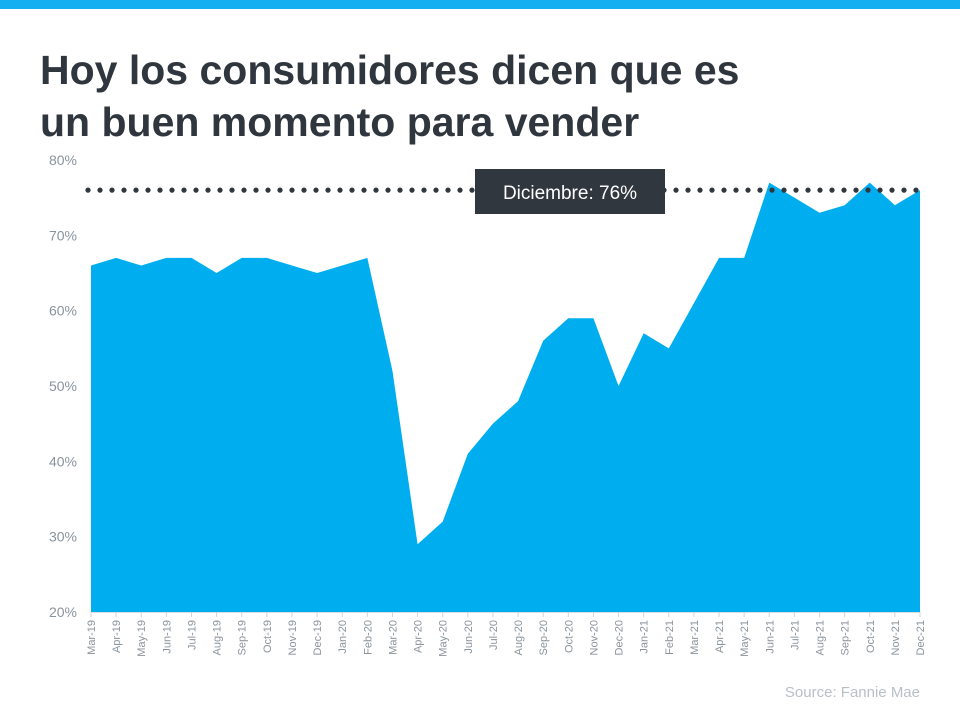 Image resolution: width=960 pixels, height=720 pixels. What do you see at coordinates (795, 635) in the screenshot?
I see `x-tick-label: Jul-21` at bounding box center [795, 635].